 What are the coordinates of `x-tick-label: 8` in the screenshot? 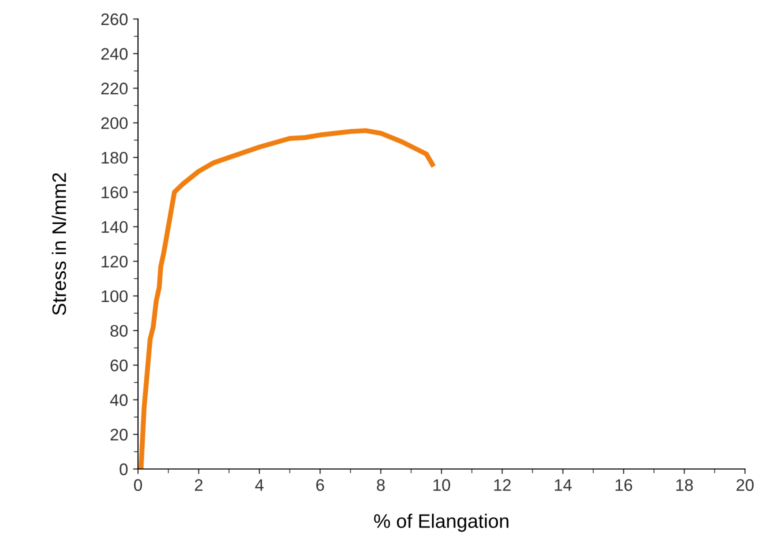 It's located at (380, 485).